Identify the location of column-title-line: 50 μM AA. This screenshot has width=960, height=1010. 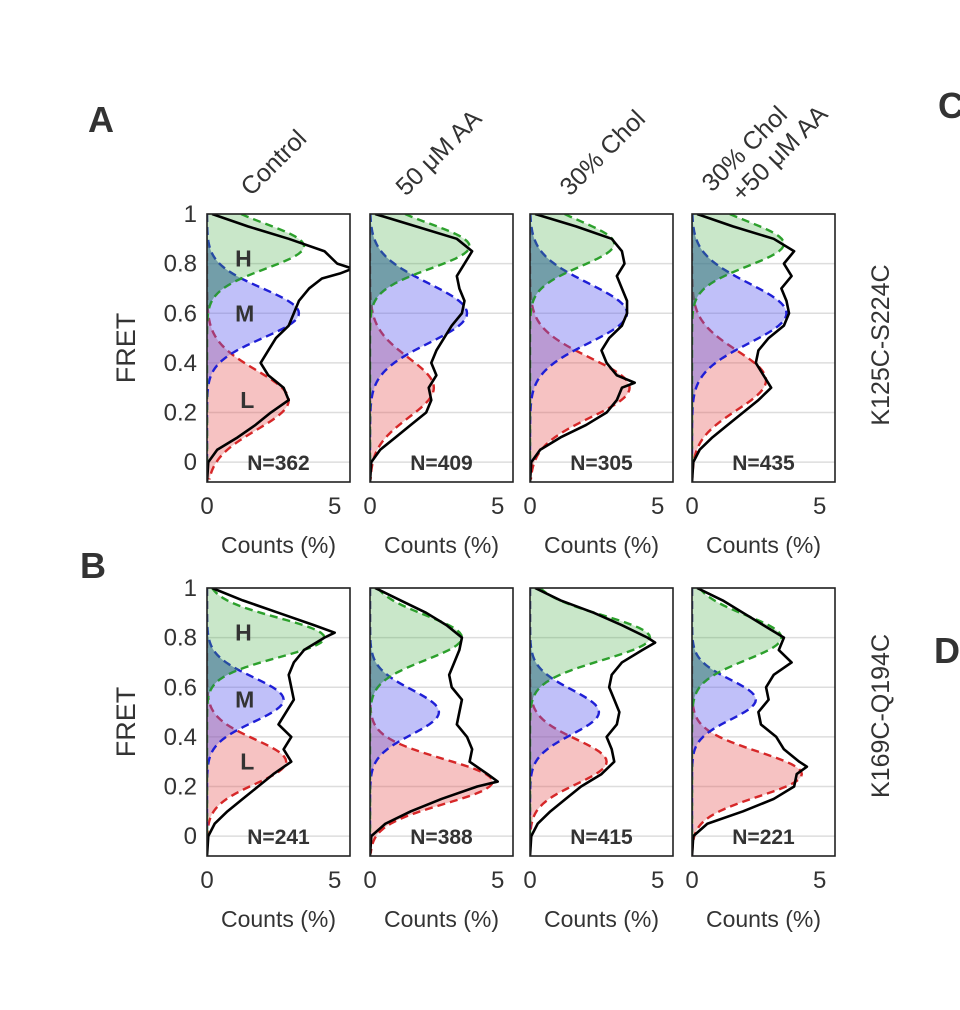
(438, 152).